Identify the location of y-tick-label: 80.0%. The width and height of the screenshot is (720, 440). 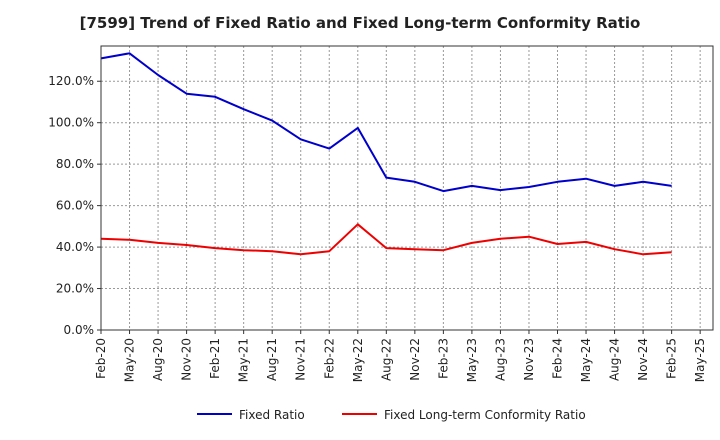
(75, 164).